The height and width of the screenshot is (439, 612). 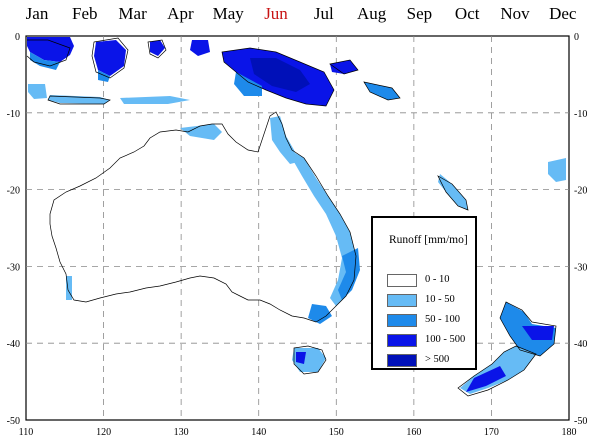 What do you see at coordinates (258, 432) in the screenshot?
I see `lon-tick-140: 140` at bounding box center [258, 432].